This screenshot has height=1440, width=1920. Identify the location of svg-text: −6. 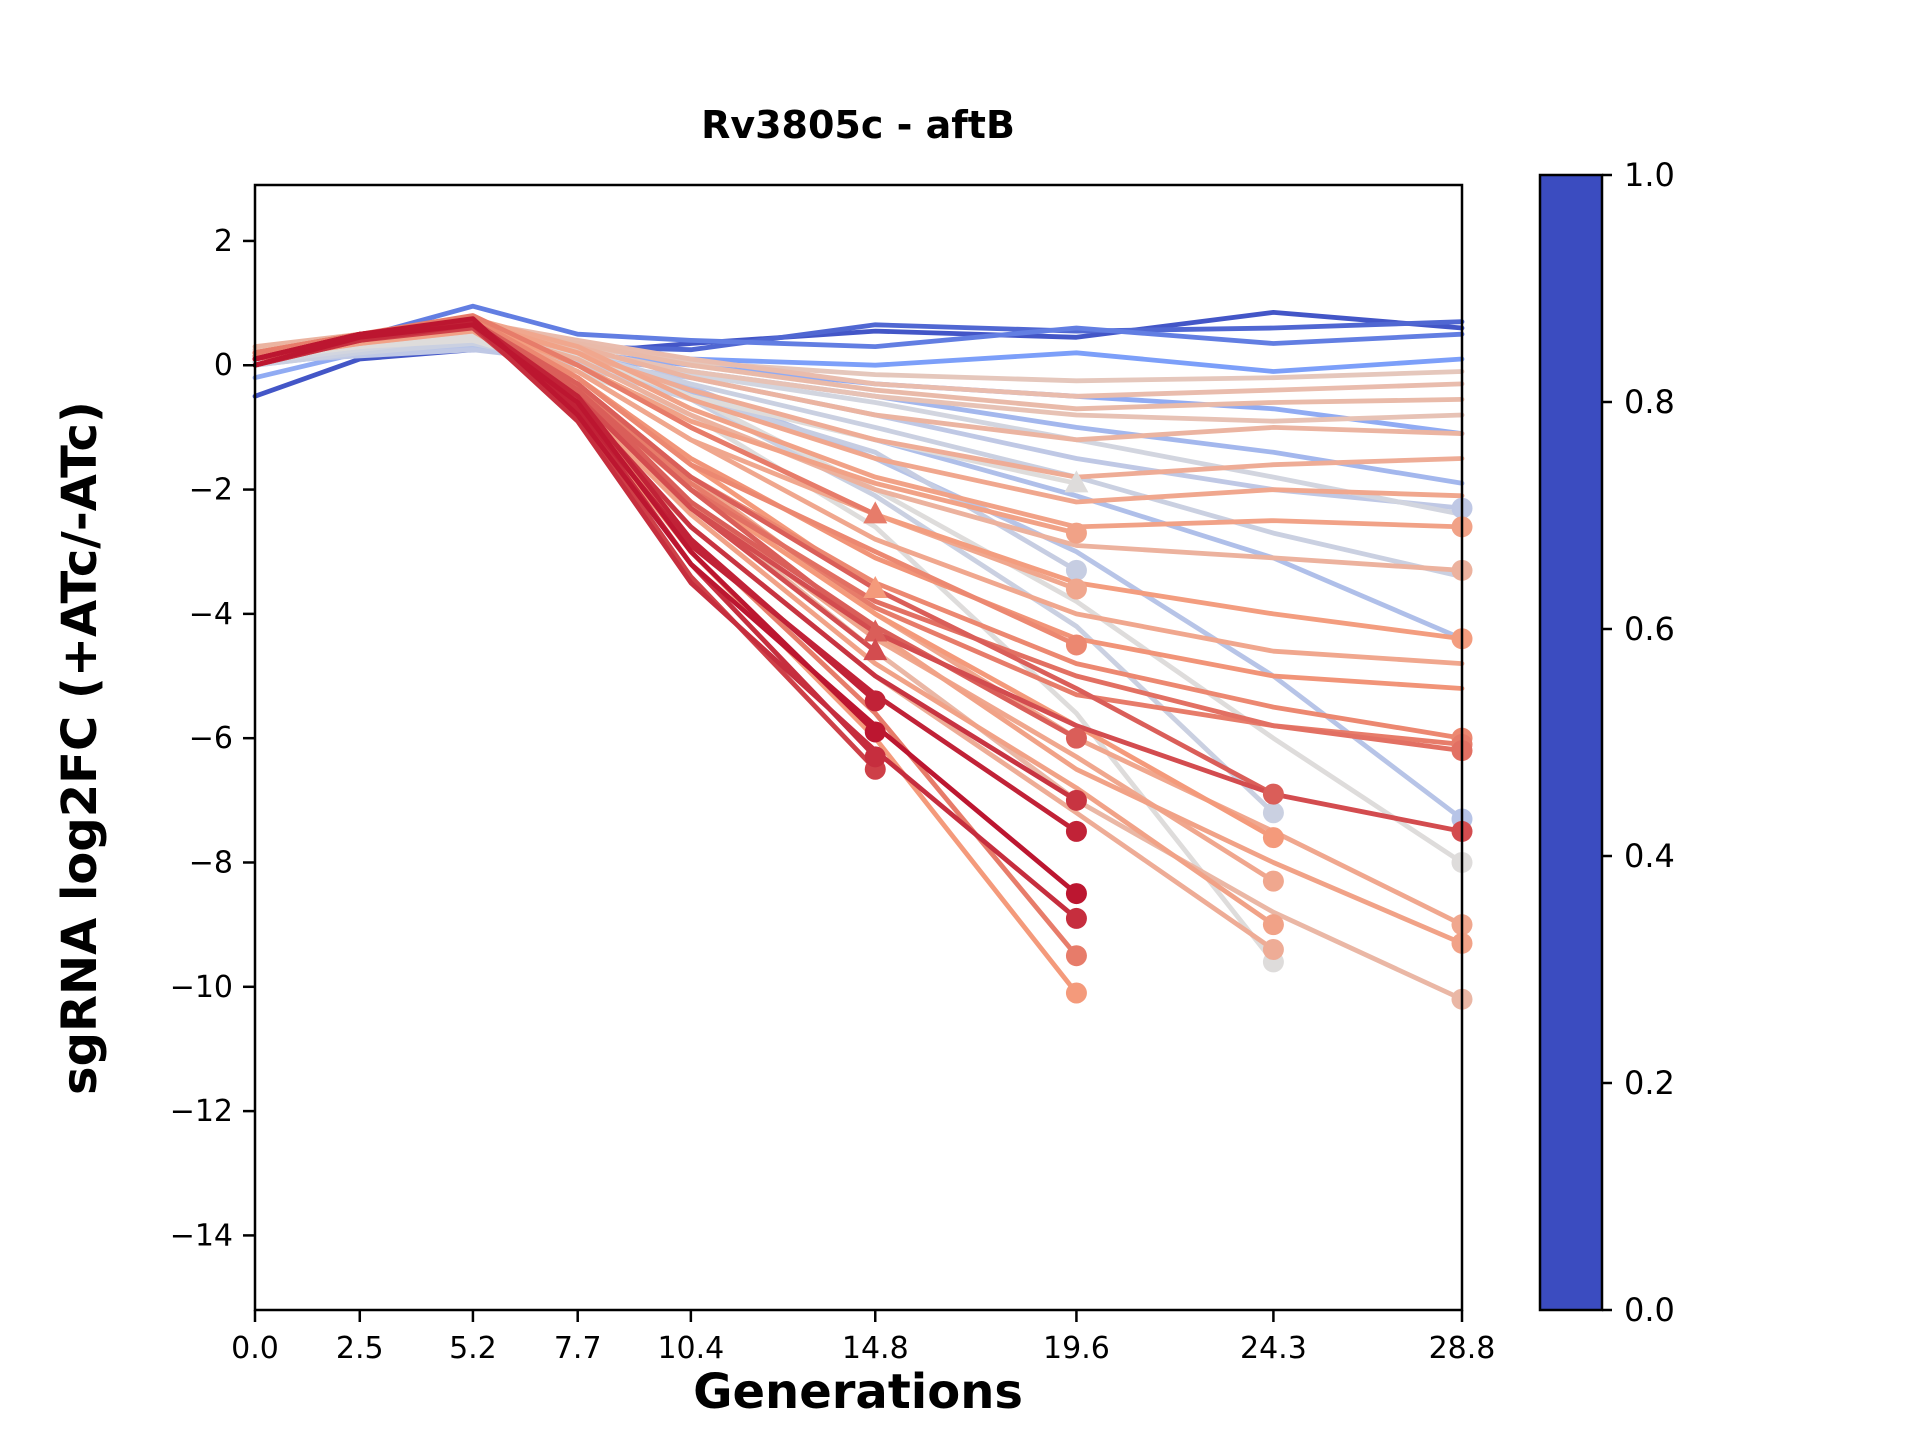
(211, 738).